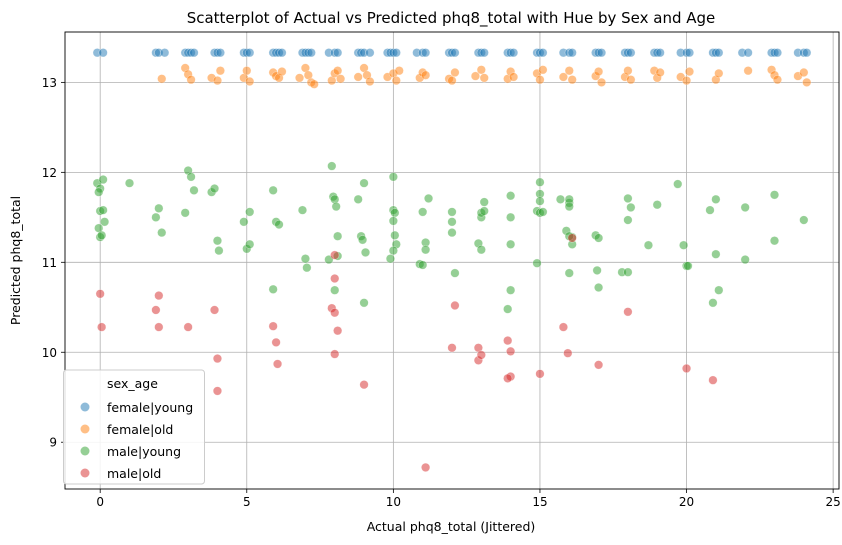 The width and height of the screenshot is (842, 545). Describe the element at coordinates (100, 502) in the screenshot. I see `x-tick-label: 0` at that location.